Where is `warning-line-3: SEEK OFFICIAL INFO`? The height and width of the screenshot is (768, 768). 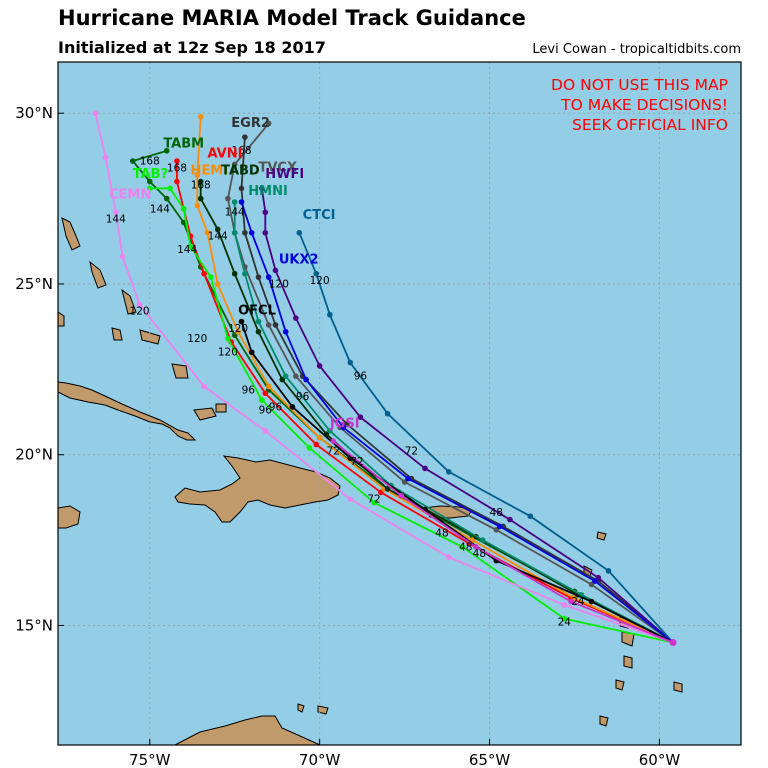
warning-line-3: SEEK OFFICIAL INFO is located at coordinates (650, 125).